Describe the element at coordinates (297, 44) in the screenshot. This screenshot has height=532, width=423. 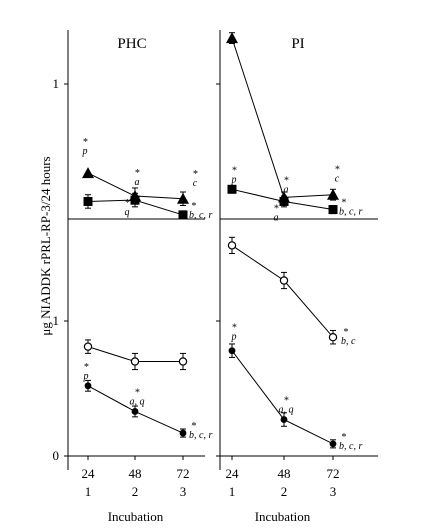
I see `panel-pi: PI` at that location.